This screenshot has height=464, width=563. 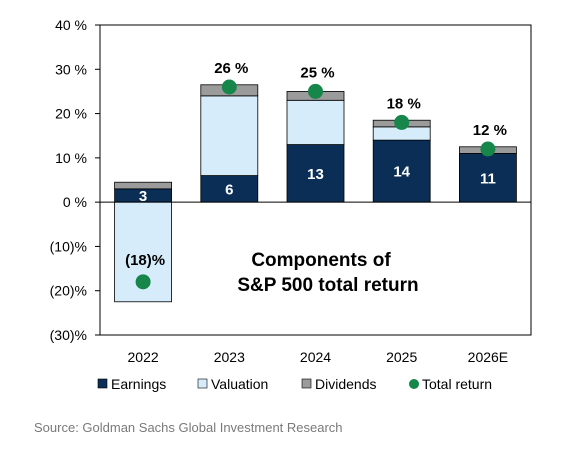 What do you see at coordinates (294, 384) in the screenshot?
I see `legend: Earnings Valuation Dividends Total return` at bounding box center [294, 384].